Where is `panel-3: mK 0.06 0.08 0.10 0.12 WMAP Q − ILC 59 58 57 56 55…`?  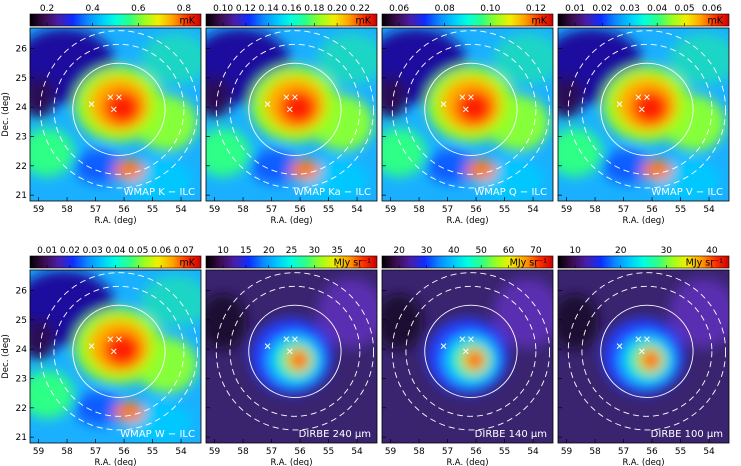
panel-3: mK 0.06 0.08 0.10 0.12 WMAP Q − ILC 59 58 57 56 55… is located at coordinates (467, 115).